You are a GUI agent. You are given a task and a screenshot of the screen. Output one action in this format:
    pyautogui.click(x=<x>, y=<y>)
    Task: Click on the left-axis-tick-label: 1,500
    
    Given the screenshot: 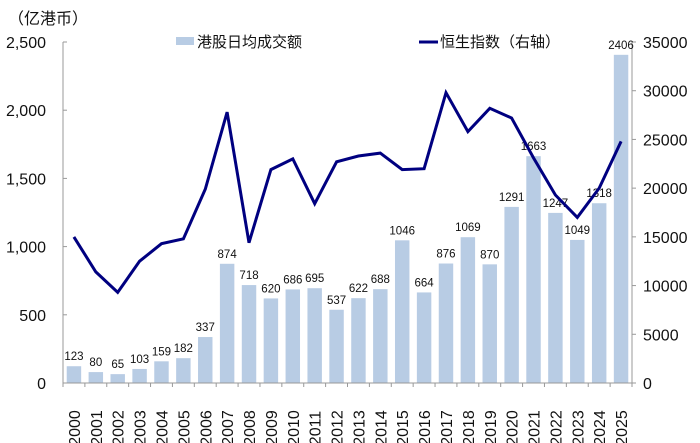 What is the action you would take?
    pyautogui.click(x=26, y=179)
    